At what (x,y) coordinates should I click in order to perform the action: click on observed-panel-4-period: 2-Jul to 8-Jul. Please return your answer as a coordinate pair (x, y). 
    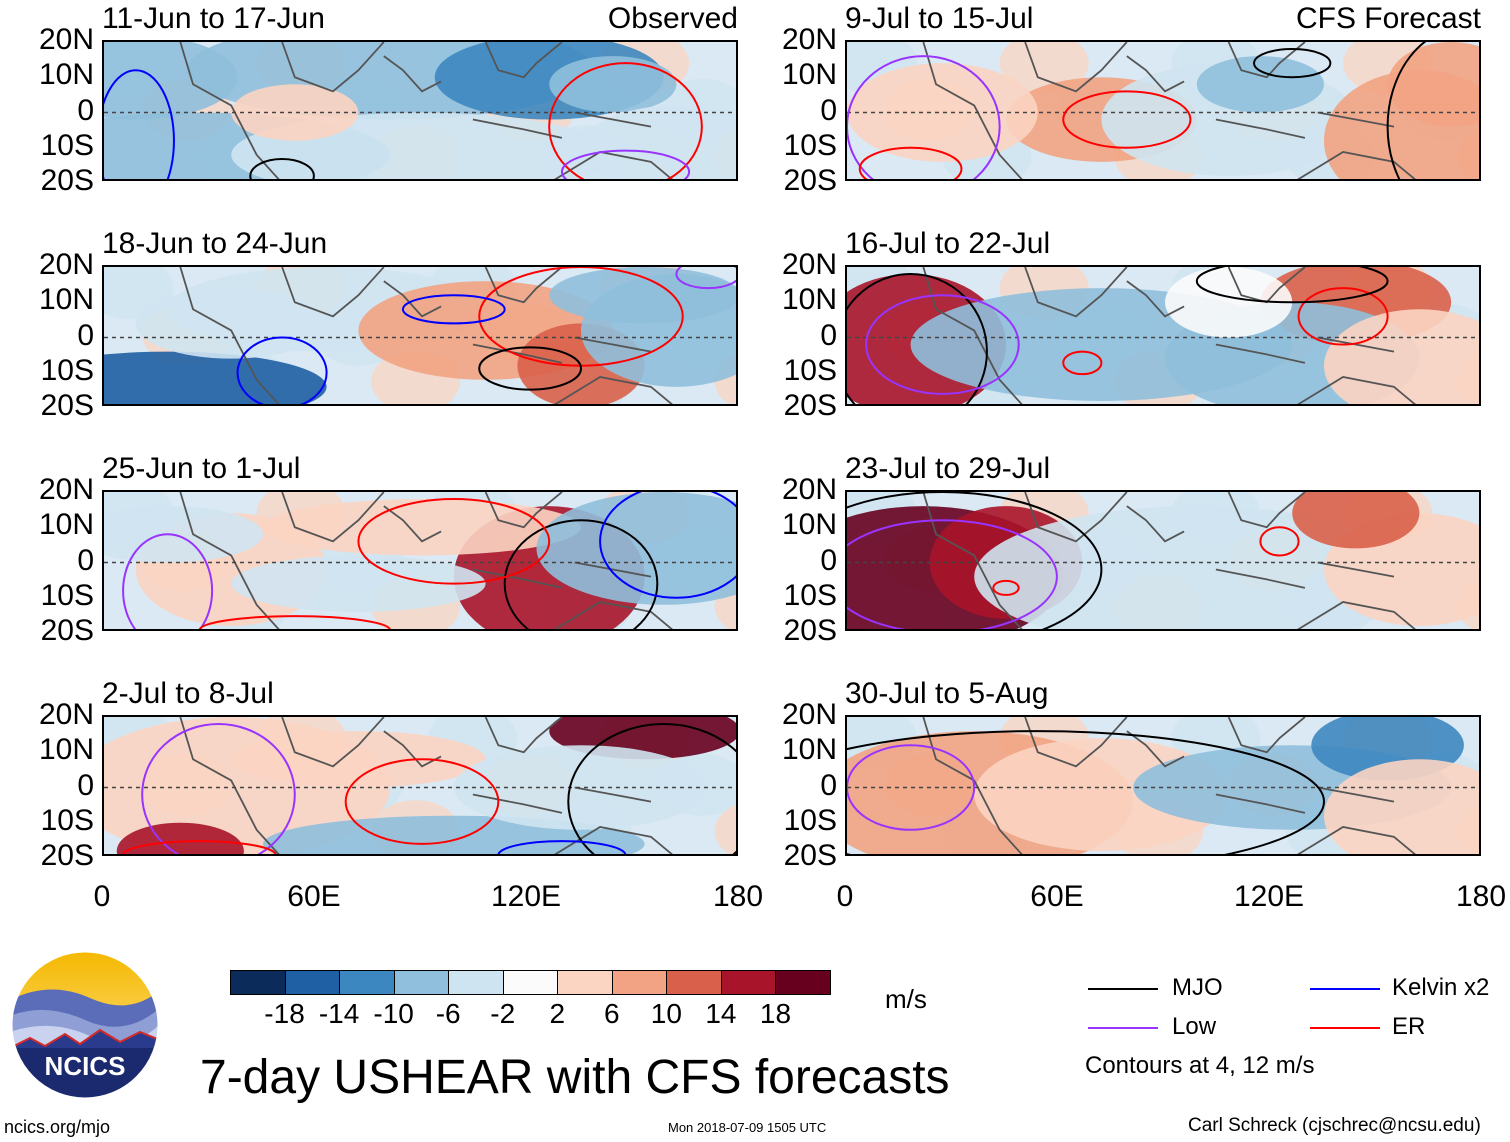
    Looking at the image, I should click on (188, 693).